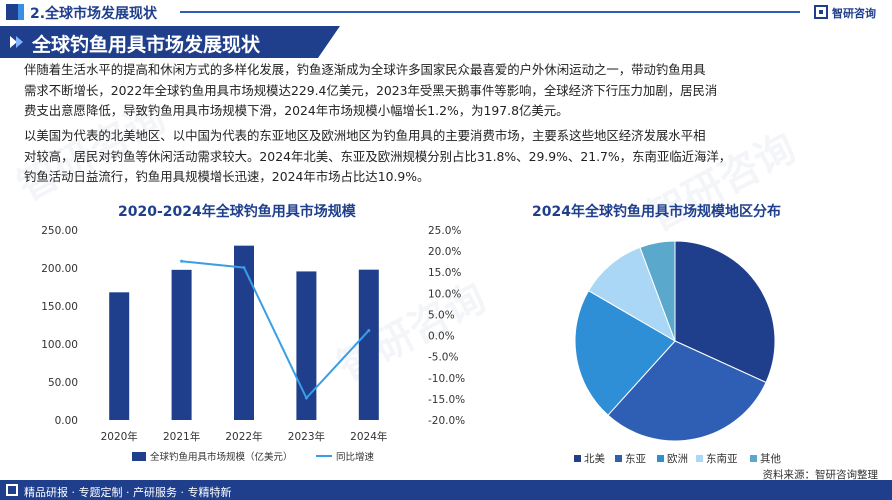  What do you see at coordinates (446, 400) in the screenshot?
I see `y-right-tick-label: -15.0%` at bounding box center [446, 400].